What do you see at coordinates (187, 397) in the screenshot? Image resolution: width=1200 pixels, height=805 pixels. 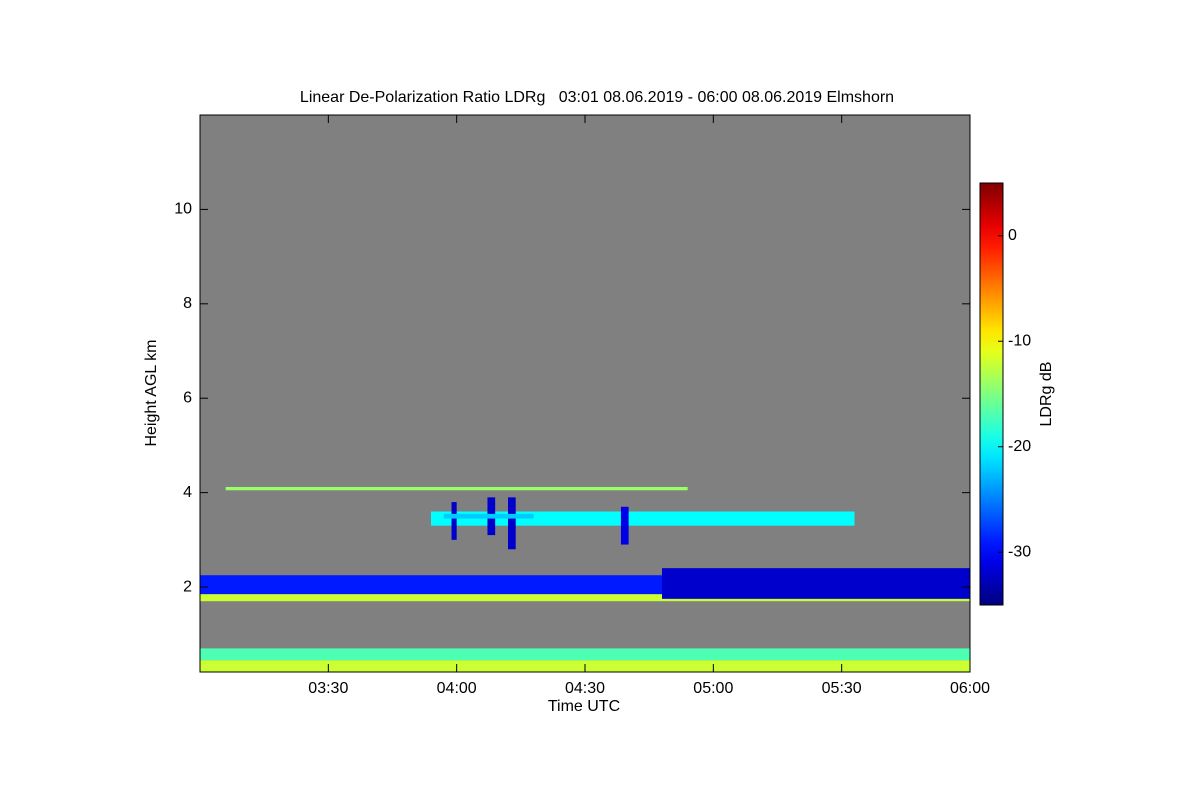 I see `y-tick-label: 6` at bounding box center [187, 397].